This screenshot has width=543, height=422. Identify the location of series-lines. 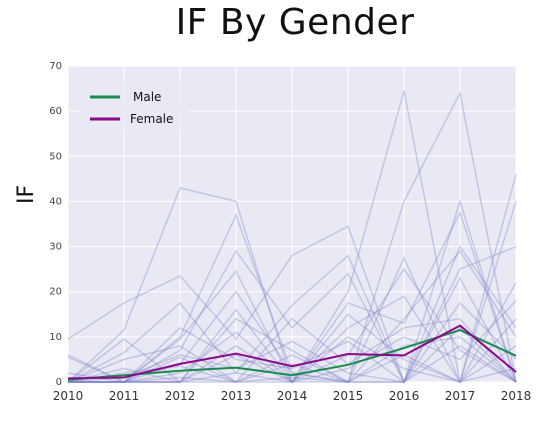
(292, 352).